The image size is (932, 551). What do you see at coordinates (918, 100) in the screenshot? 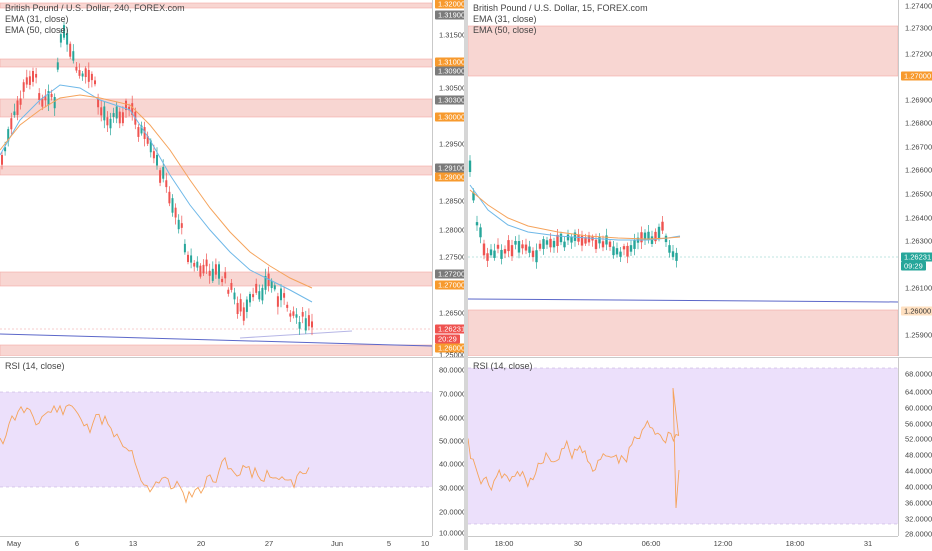
I see `right-price-tick: 1.26900` at bounding box center [918, 100].